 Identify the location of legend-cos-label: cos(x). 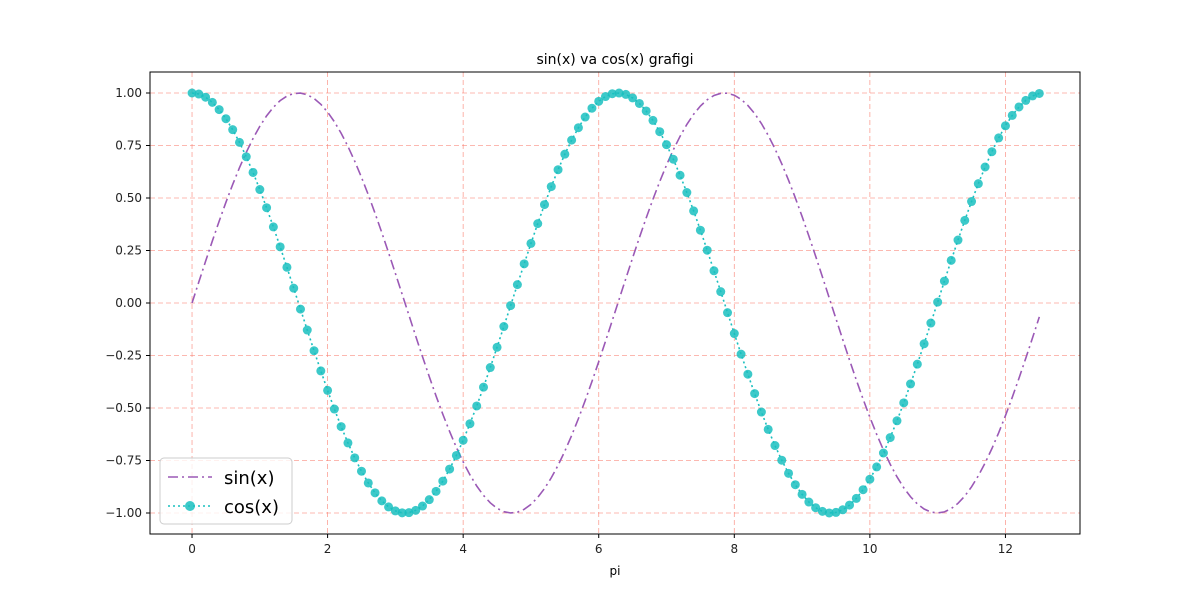
(251, 507).